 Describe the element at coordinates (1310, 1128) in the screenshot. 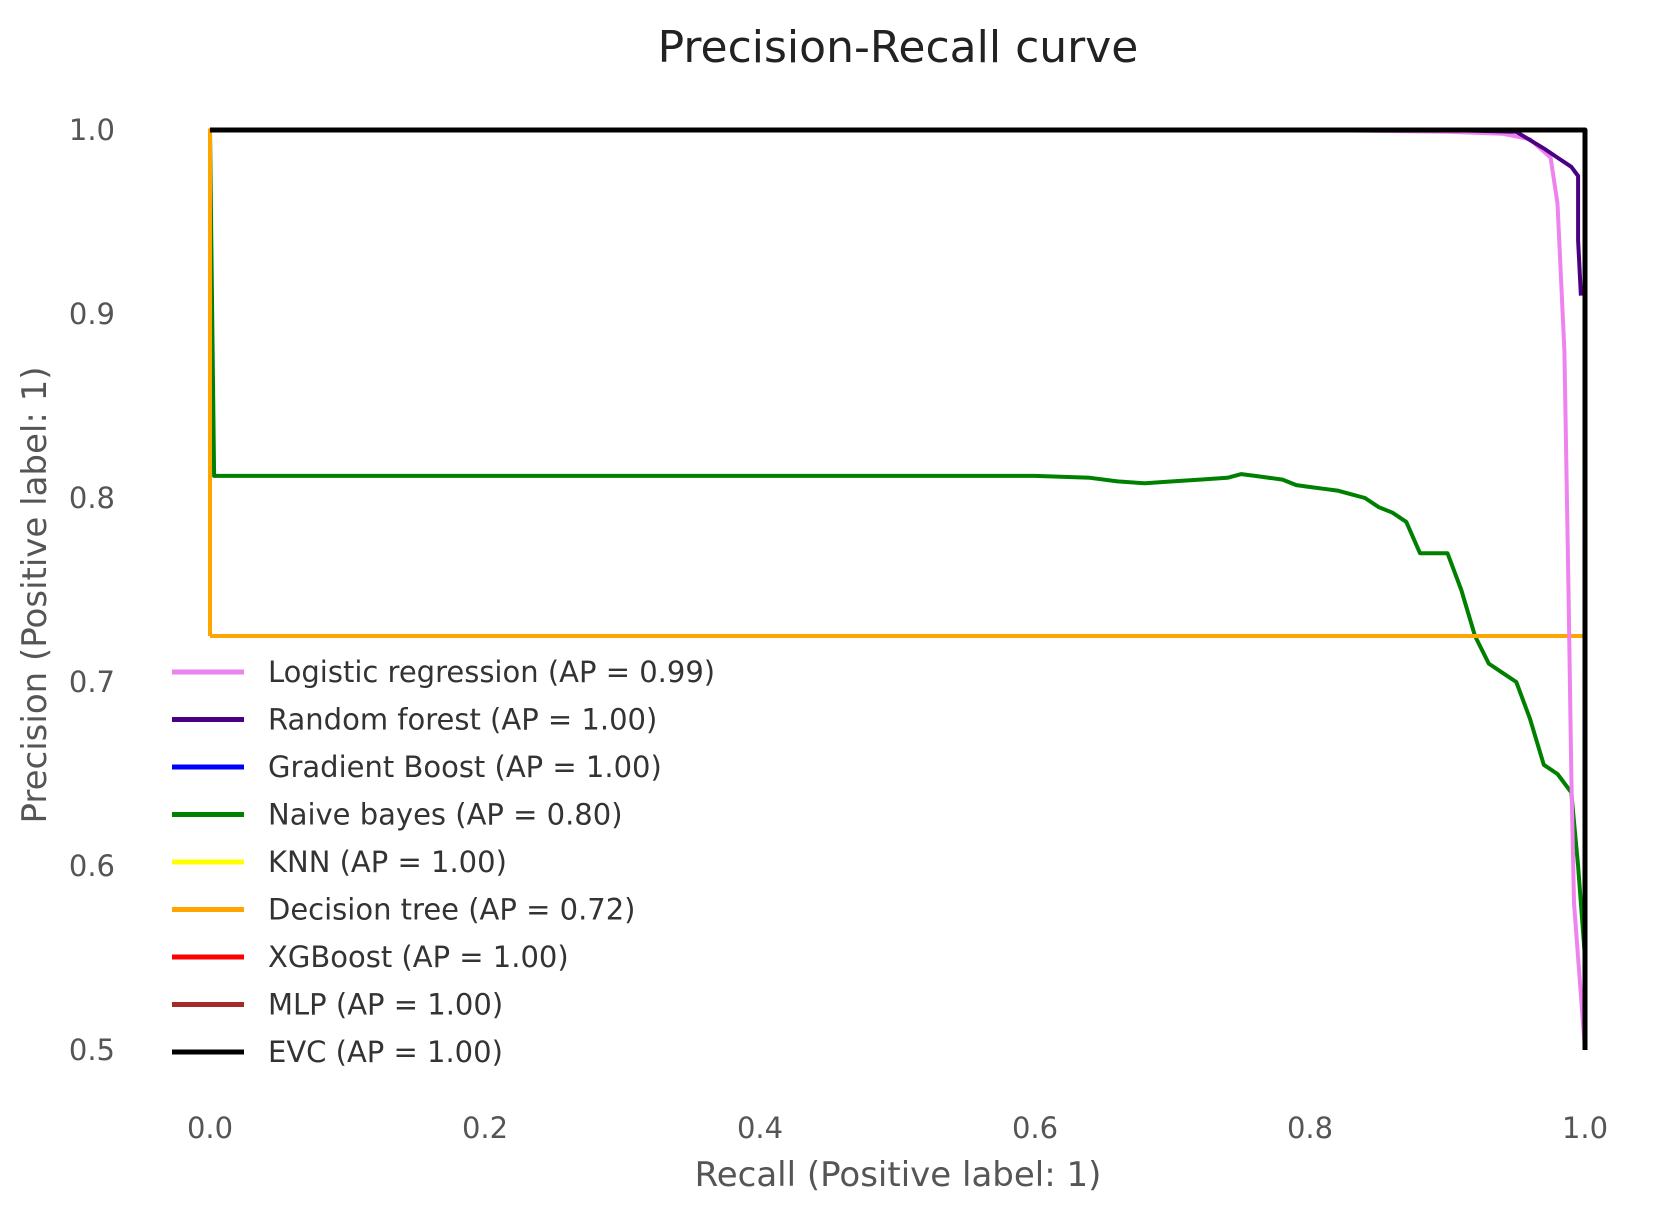

I see `x-tick-label: 0.8` at that location.